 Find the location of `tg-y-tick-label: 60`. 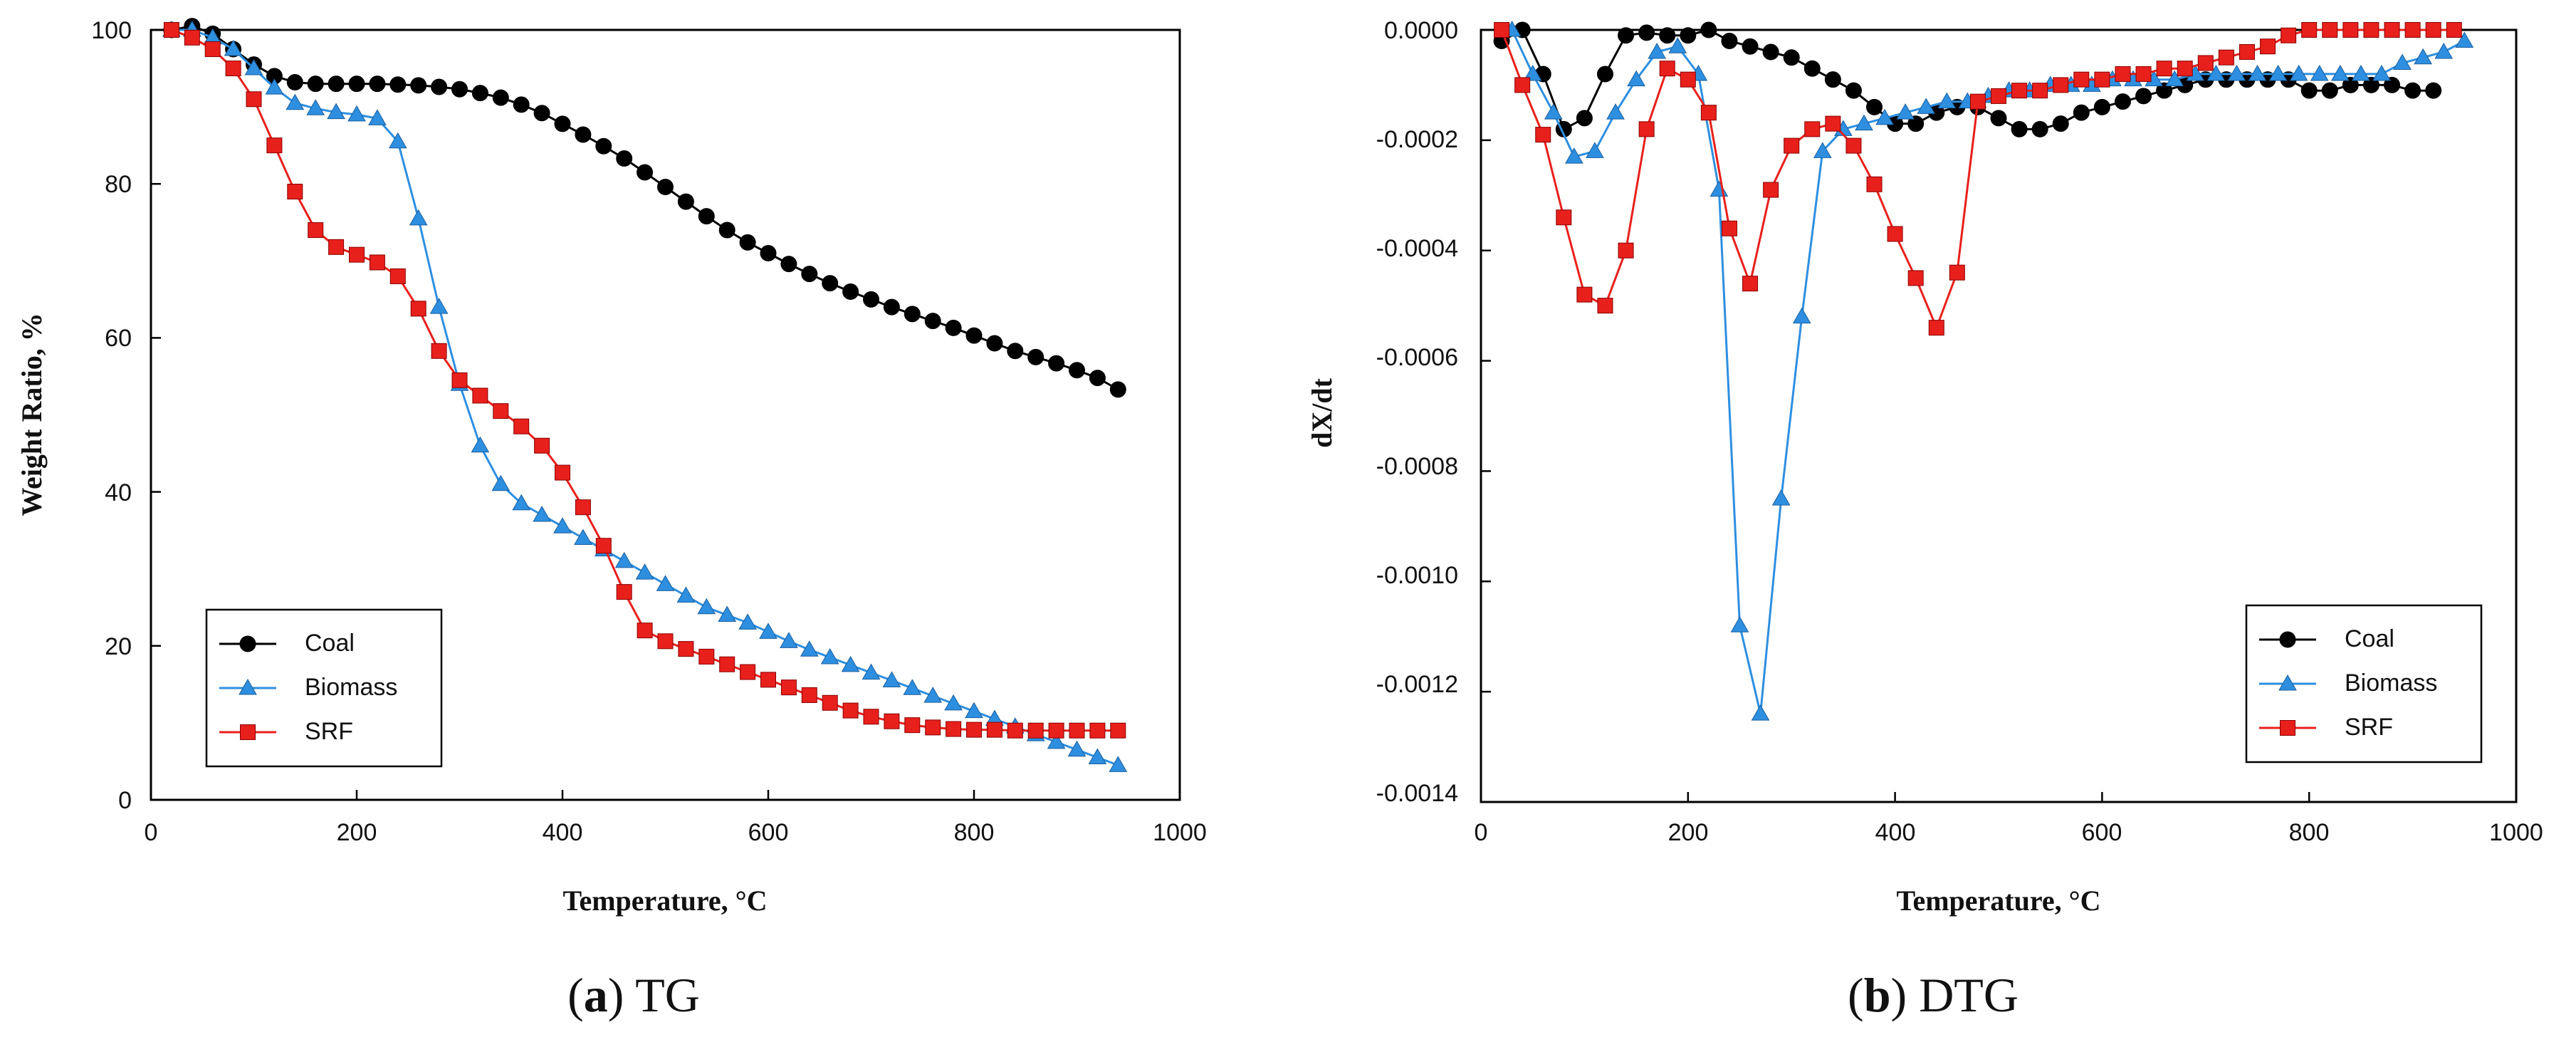

tg-y-tick-label: 60 is located at coordinates (118, 338).